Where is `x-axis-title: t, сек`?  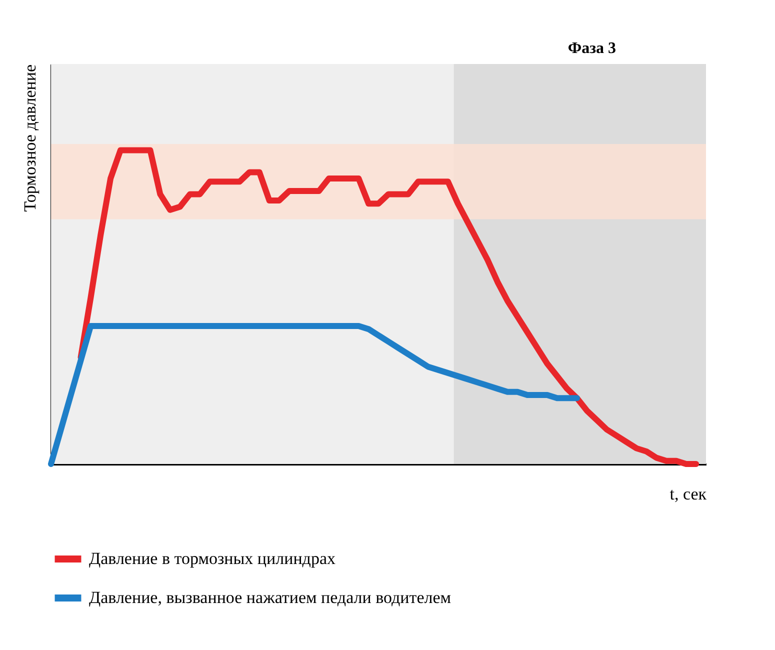
x-axis-title: t, сек is located at coordinates (689, 494).